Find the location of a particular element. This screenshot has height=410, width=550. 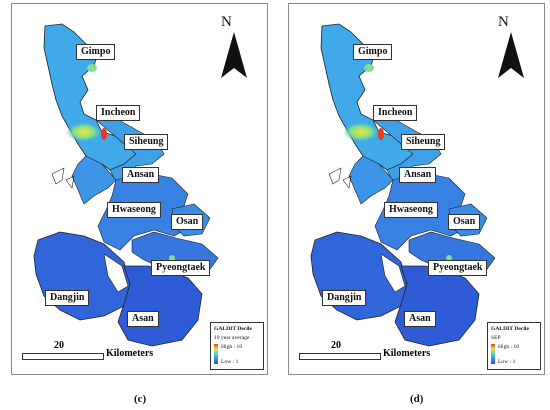

caption-d: (d) is located at coordinates (417, 399).